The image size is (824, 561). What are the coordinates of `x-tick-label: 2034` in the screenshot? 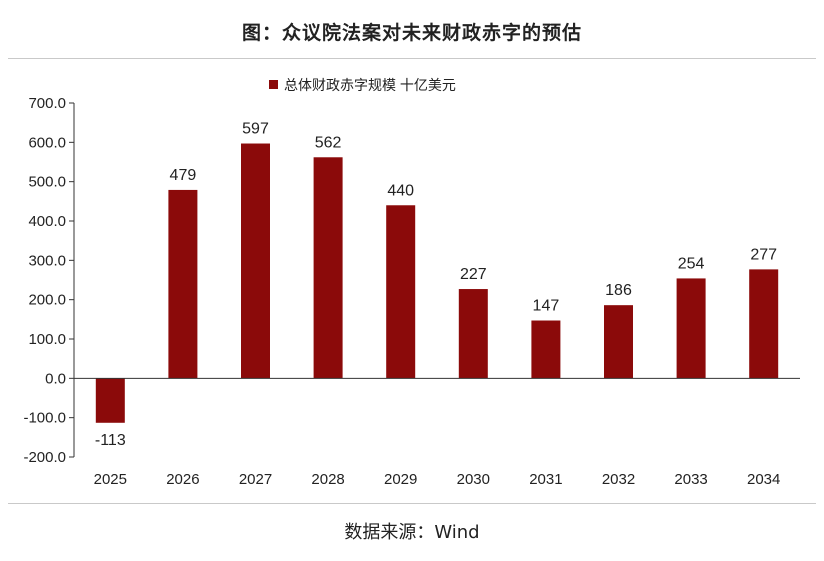 It's located at (763, 479).